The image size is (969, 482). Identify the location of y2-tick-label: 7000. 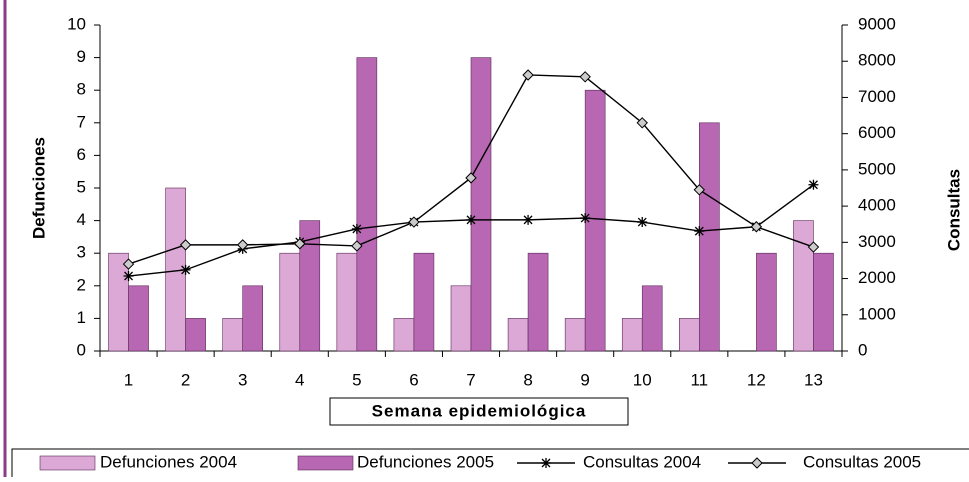
(877, 96).